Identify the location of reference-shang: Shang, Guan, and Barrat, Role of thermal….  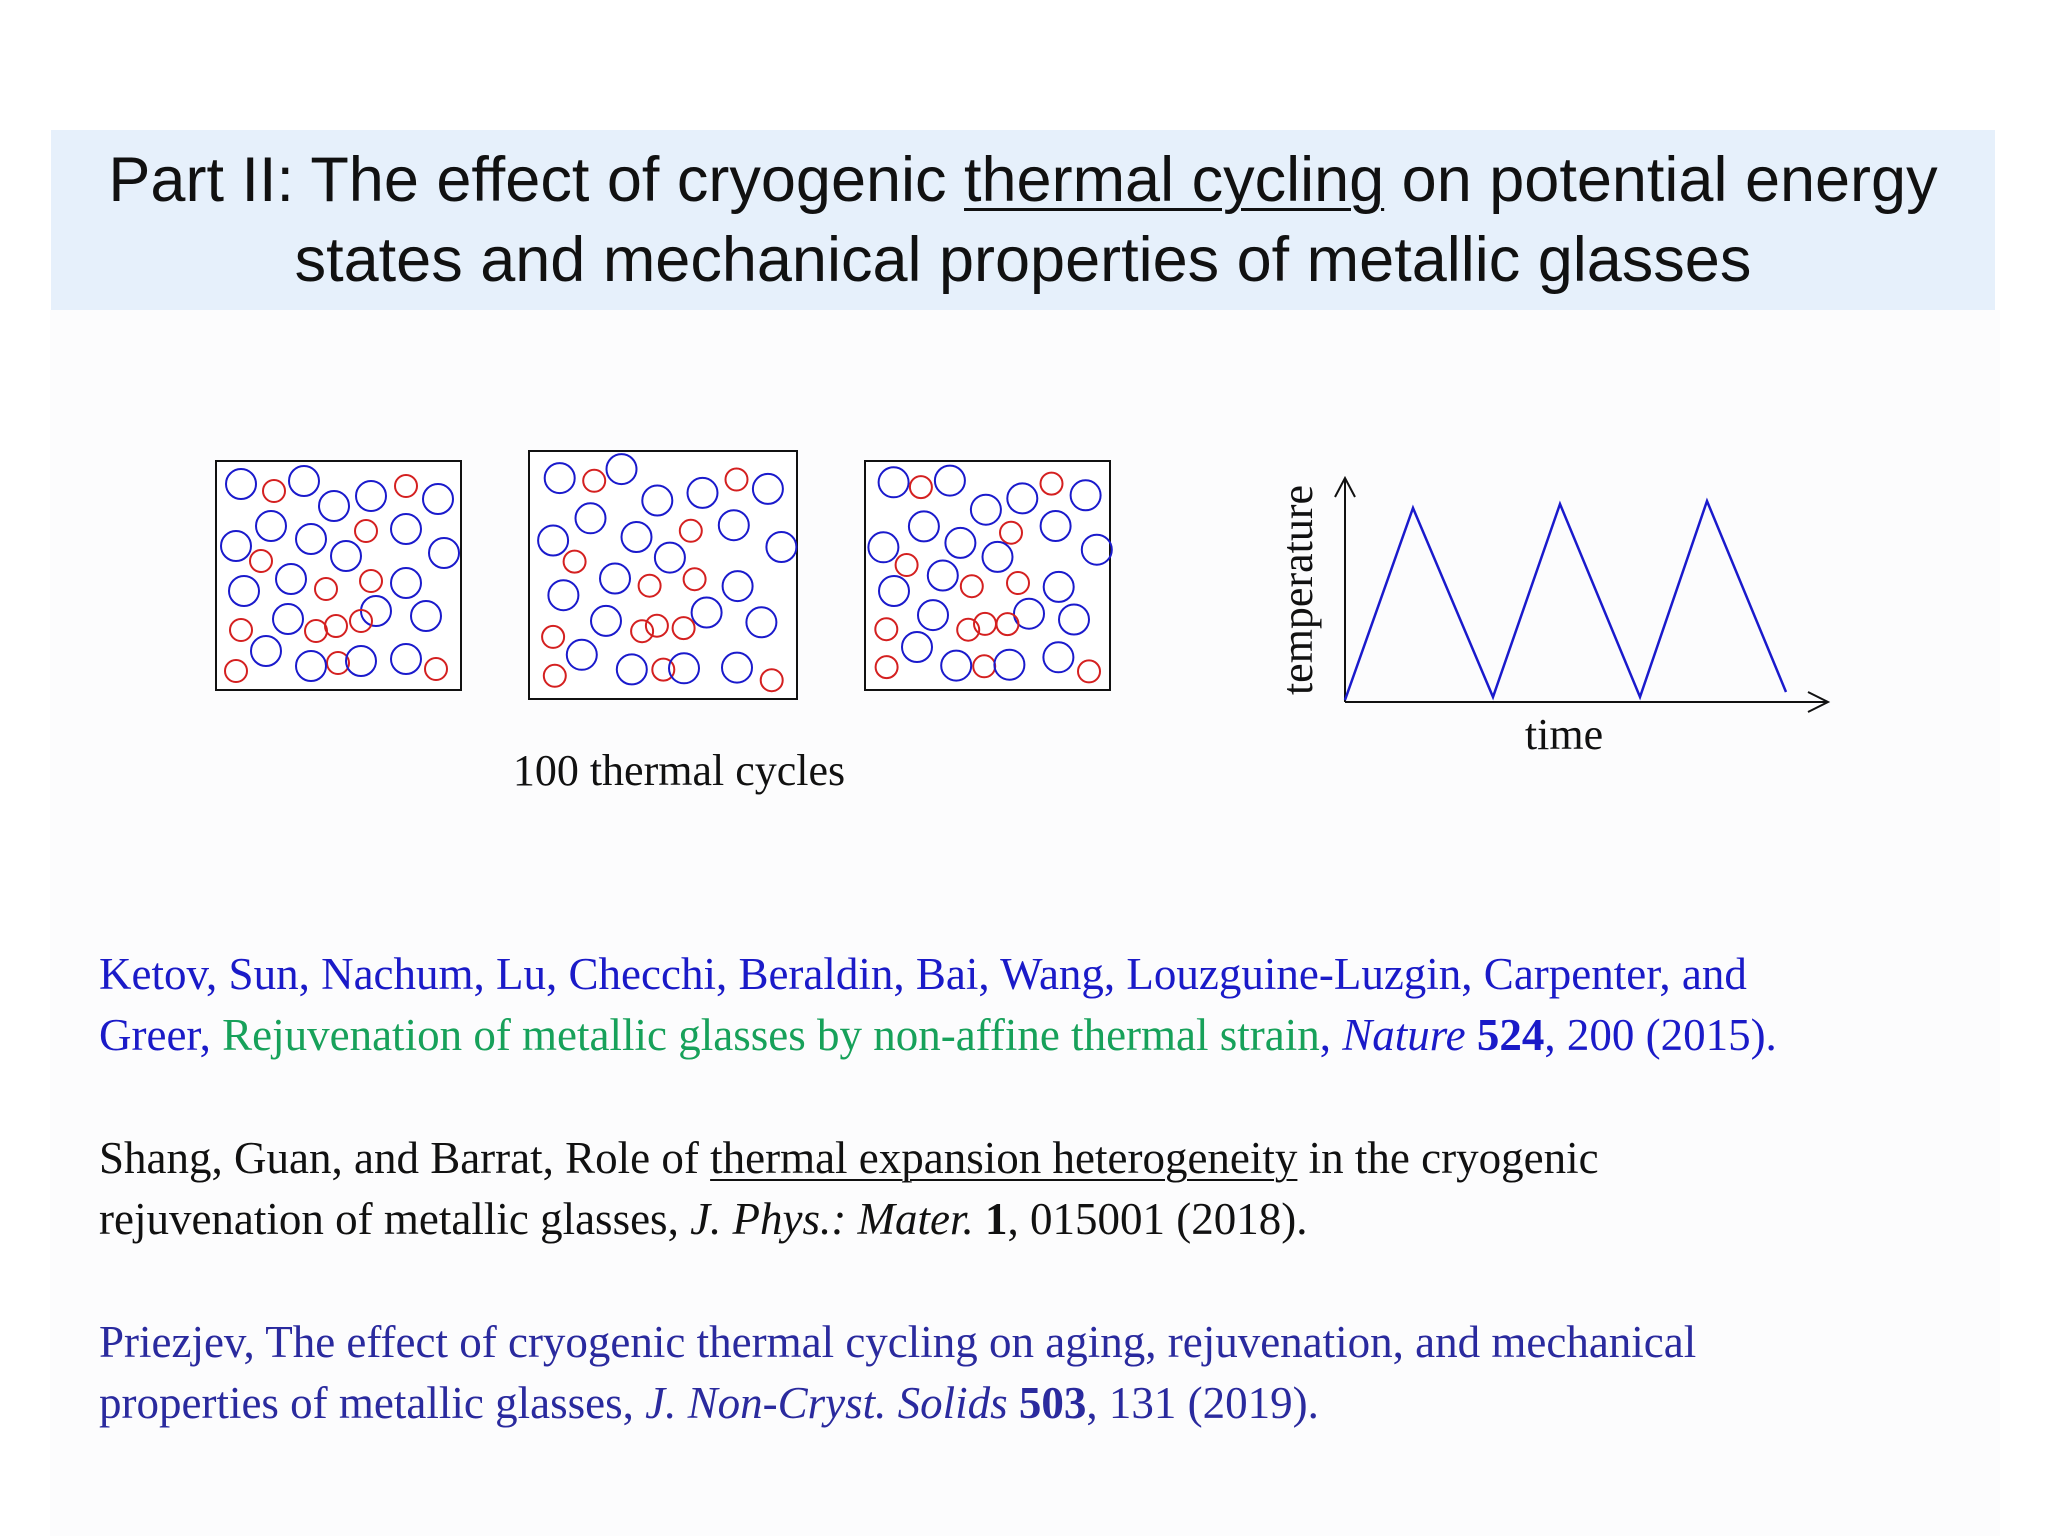
(1059, 1189).